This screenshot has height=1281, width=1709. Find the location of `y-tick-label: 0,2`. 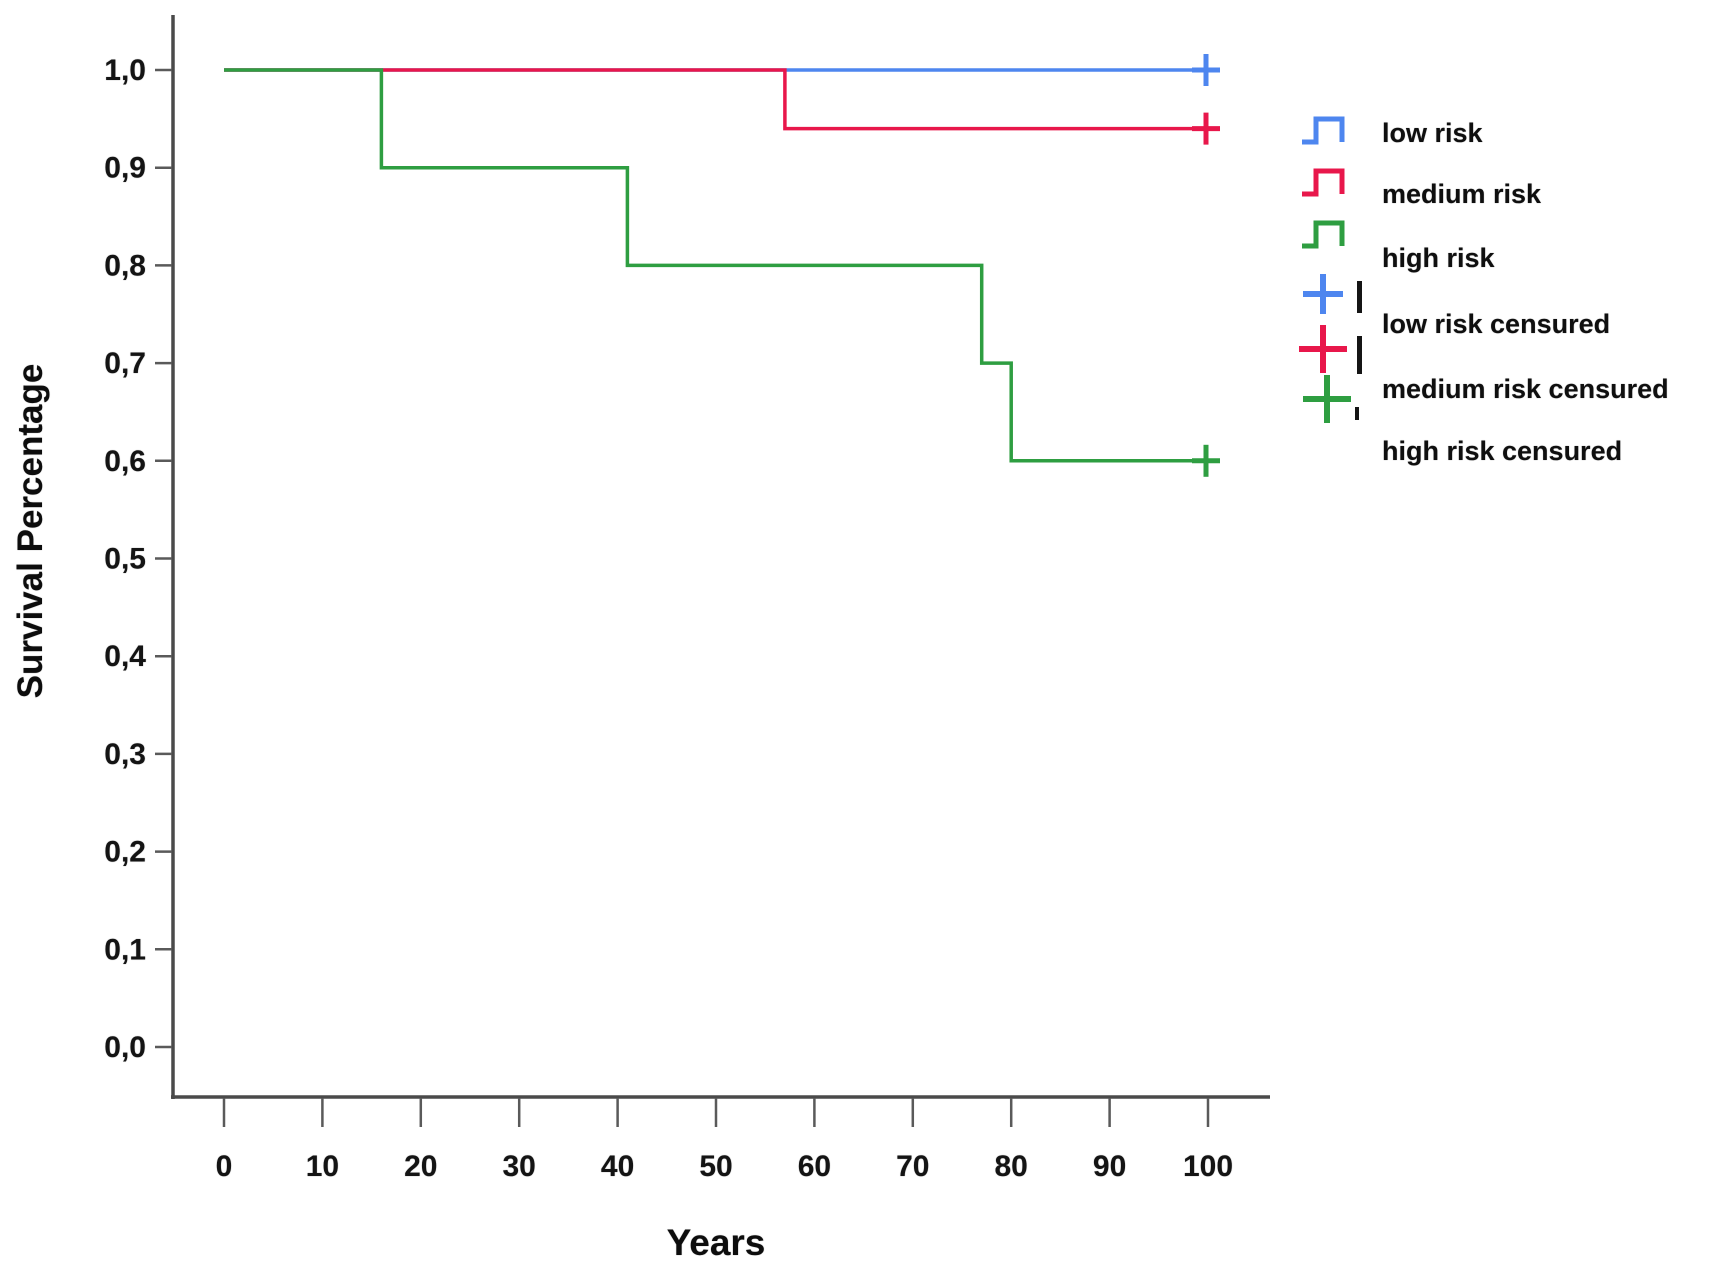

y-tick-label: 0,2 is located at coordinates (125, 852).